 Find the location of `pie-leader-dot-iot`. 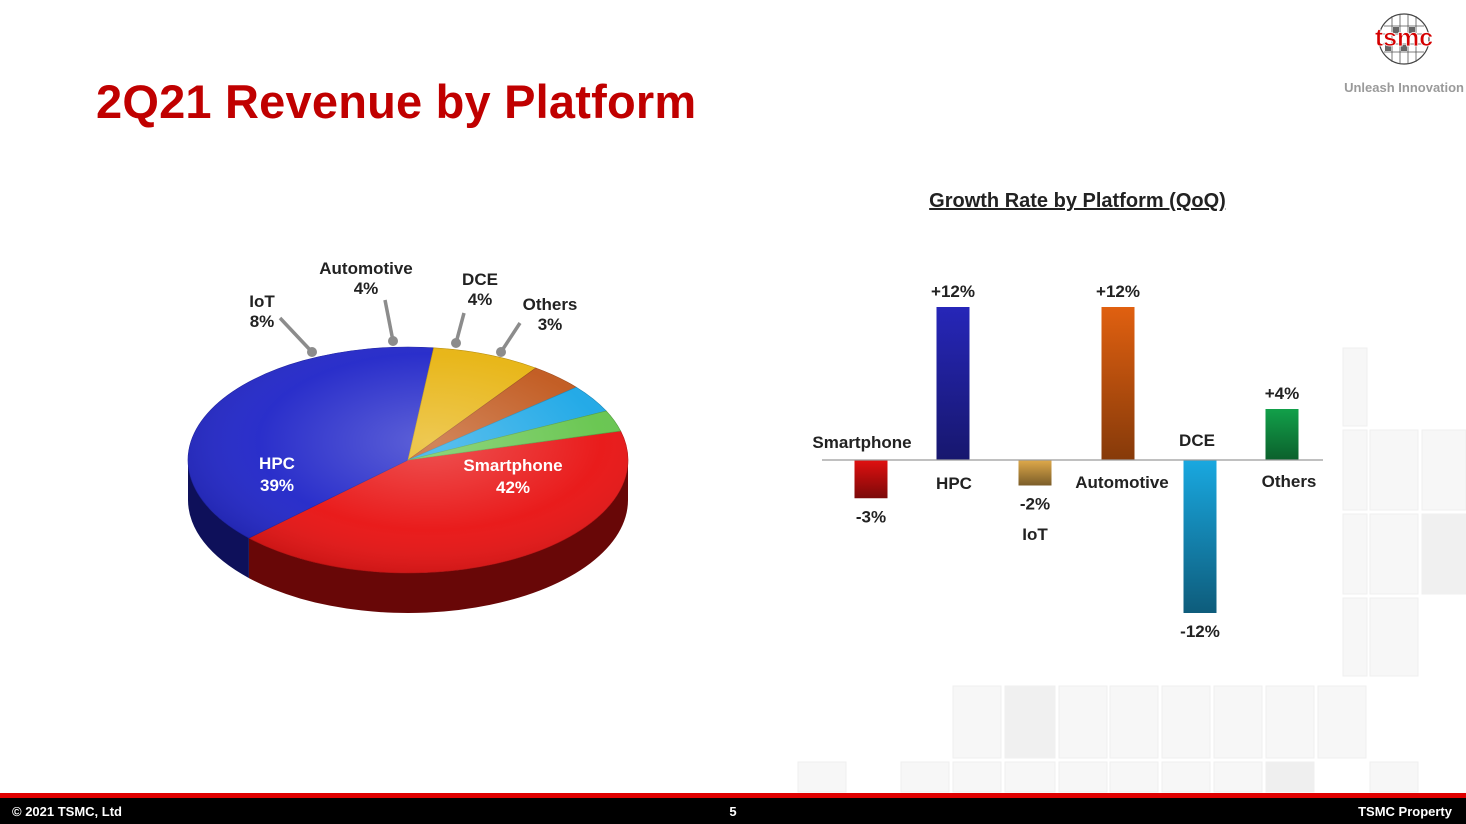

pie-leader-dot-iot is located at coordinates (312, 352).